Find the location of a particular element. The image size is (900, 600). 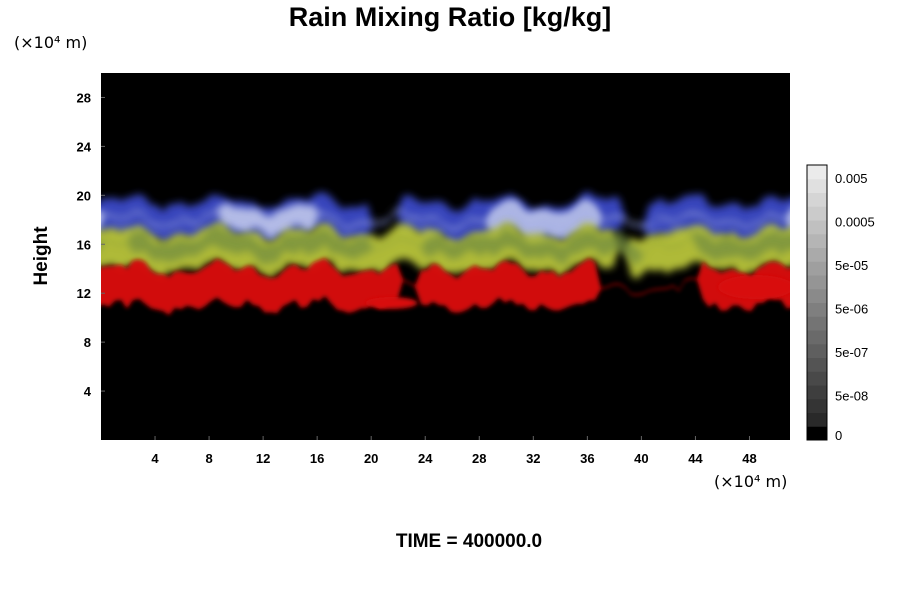

x-tick-label: 4 is located at coordinates (155, 458).